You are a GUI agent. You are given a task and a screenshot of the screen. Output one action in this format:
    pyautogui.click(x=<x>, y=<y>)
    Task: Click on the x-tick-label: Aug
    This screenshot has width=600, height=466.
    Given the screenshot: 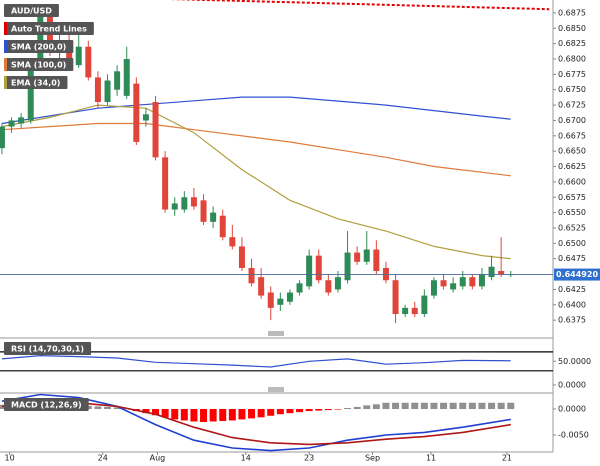 What is the action you would take?
    pyautogui.click(x=158, y=458)
    